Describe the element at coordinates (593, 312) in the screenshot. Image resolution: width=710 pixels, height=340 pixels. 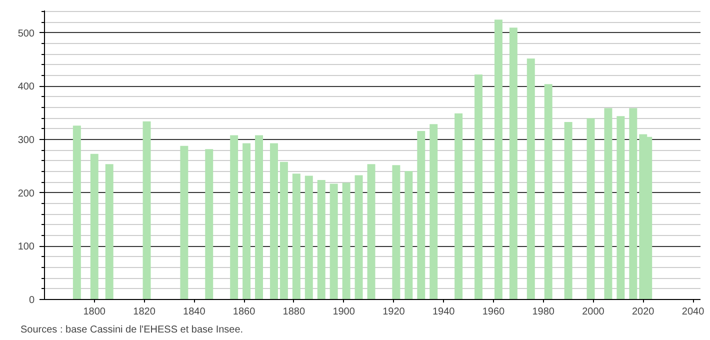
I see `x-tick-label: 2000` at that location.